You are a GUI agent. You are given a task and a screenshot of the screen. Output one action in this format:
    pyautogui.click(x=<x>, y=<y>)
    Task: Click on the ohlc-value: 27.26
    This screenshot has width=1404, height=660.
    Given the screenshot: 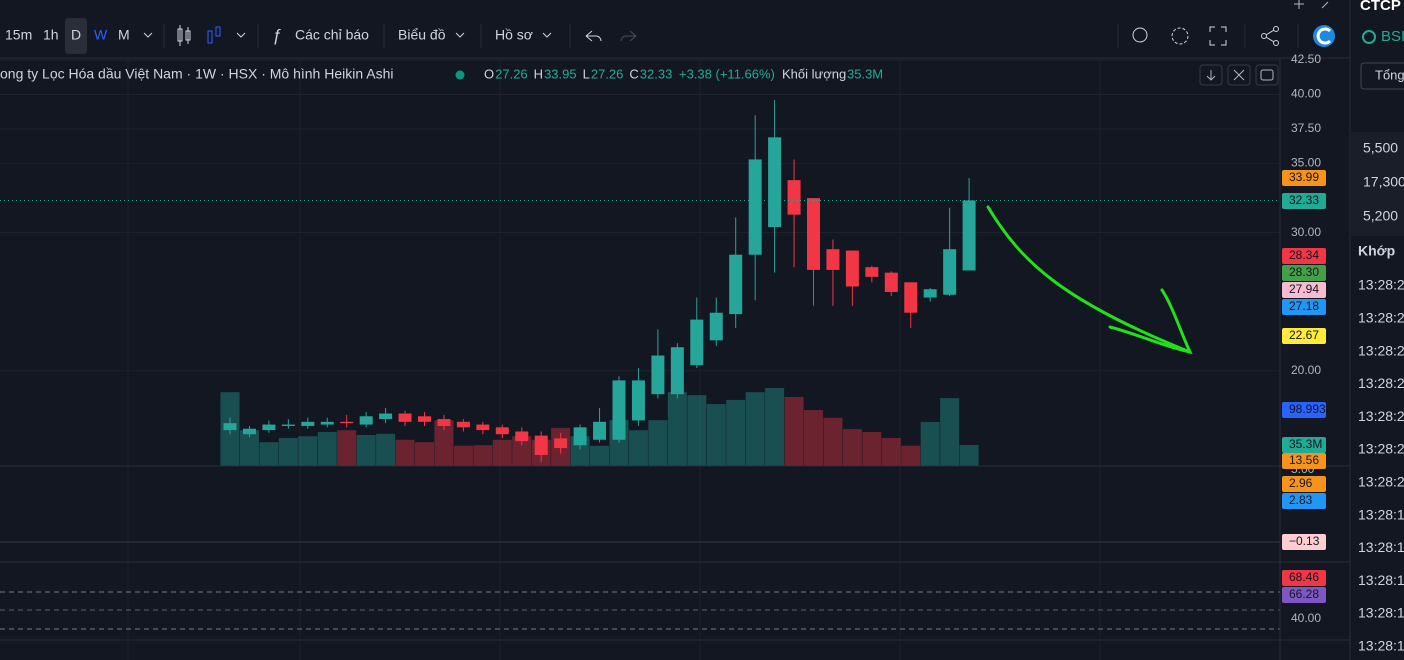 What is the action you would take?
    pyautogui.click(x=511, y=73)
    